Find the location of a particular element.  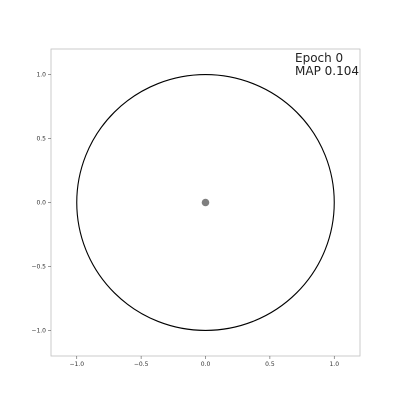

y-tick-label: −0.5 is located at coordinates (38, 266).